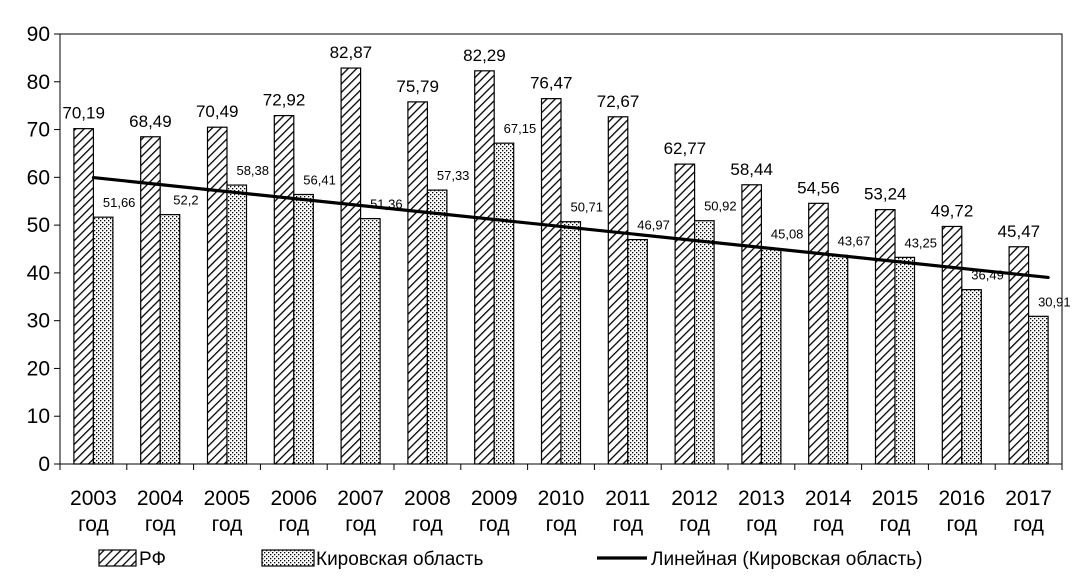 This screenshot has height=586, width=1077. What do you see at coordinates (293, 498) in the screenshot?
I see `x-tick-label-line: 2006` at bounding box center [293, 498].